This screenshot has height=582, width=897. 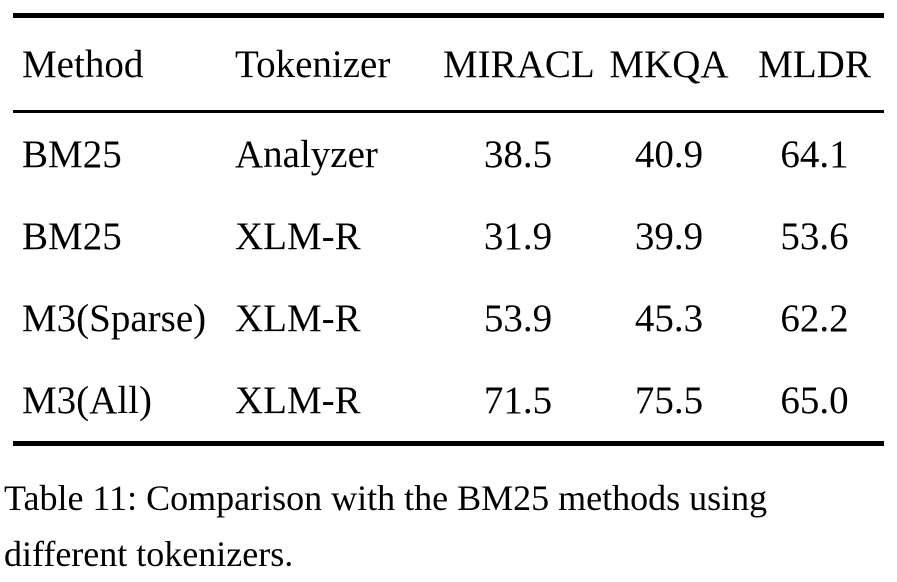 What do you see at coordinates (669, 318) in the screenshot?
I see `mkqa-value: 45.3` at bounding box center [669, 318].